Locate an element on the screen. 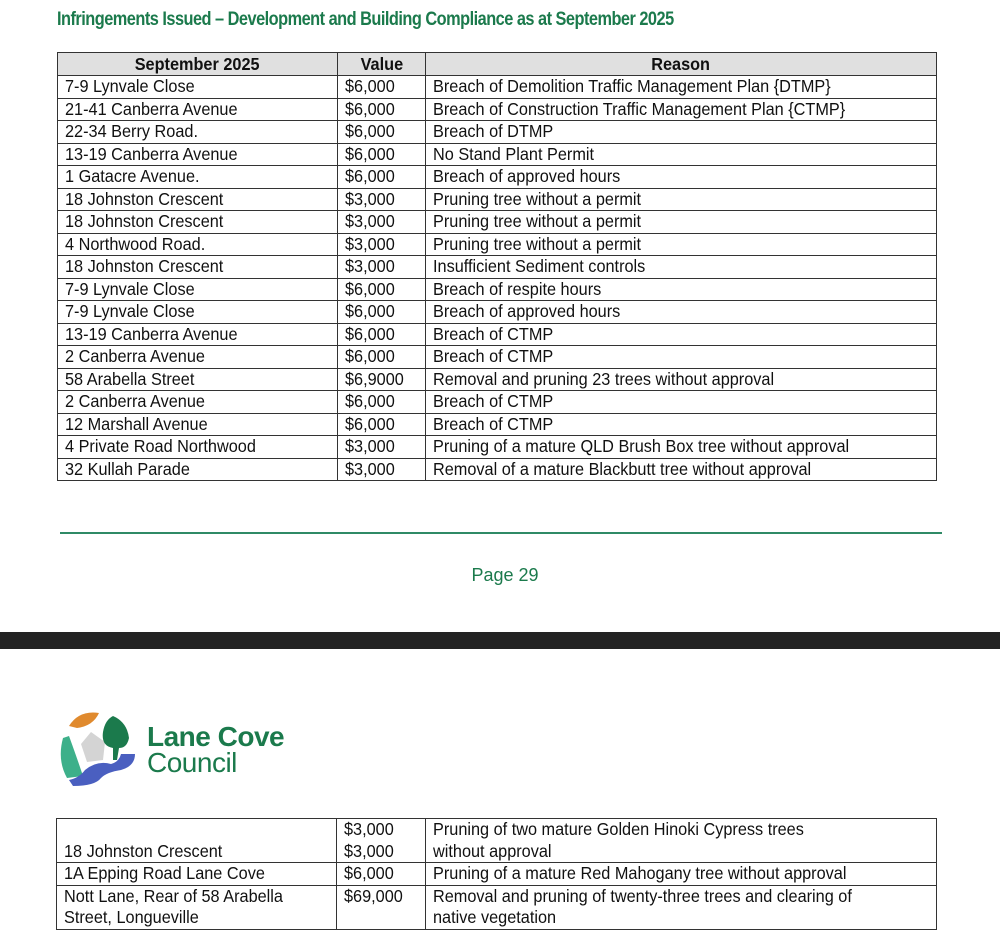 The height and width of the screenshot is (952, 1000). reason-cell: Insufficient Sediment controls is located at coordinates (681, 267).